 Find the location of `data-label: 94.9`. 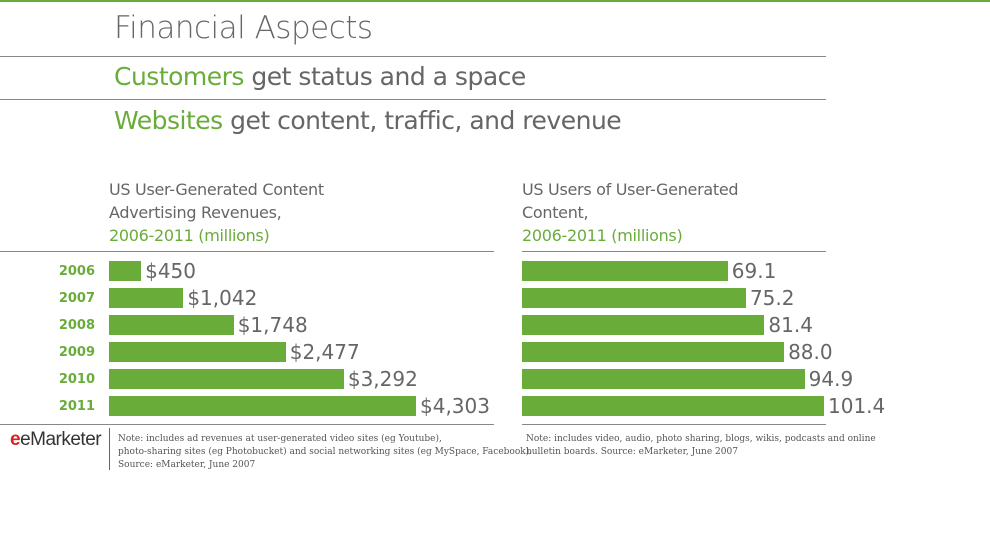

data-label: 94.9 is located at coordinates (831, 379).